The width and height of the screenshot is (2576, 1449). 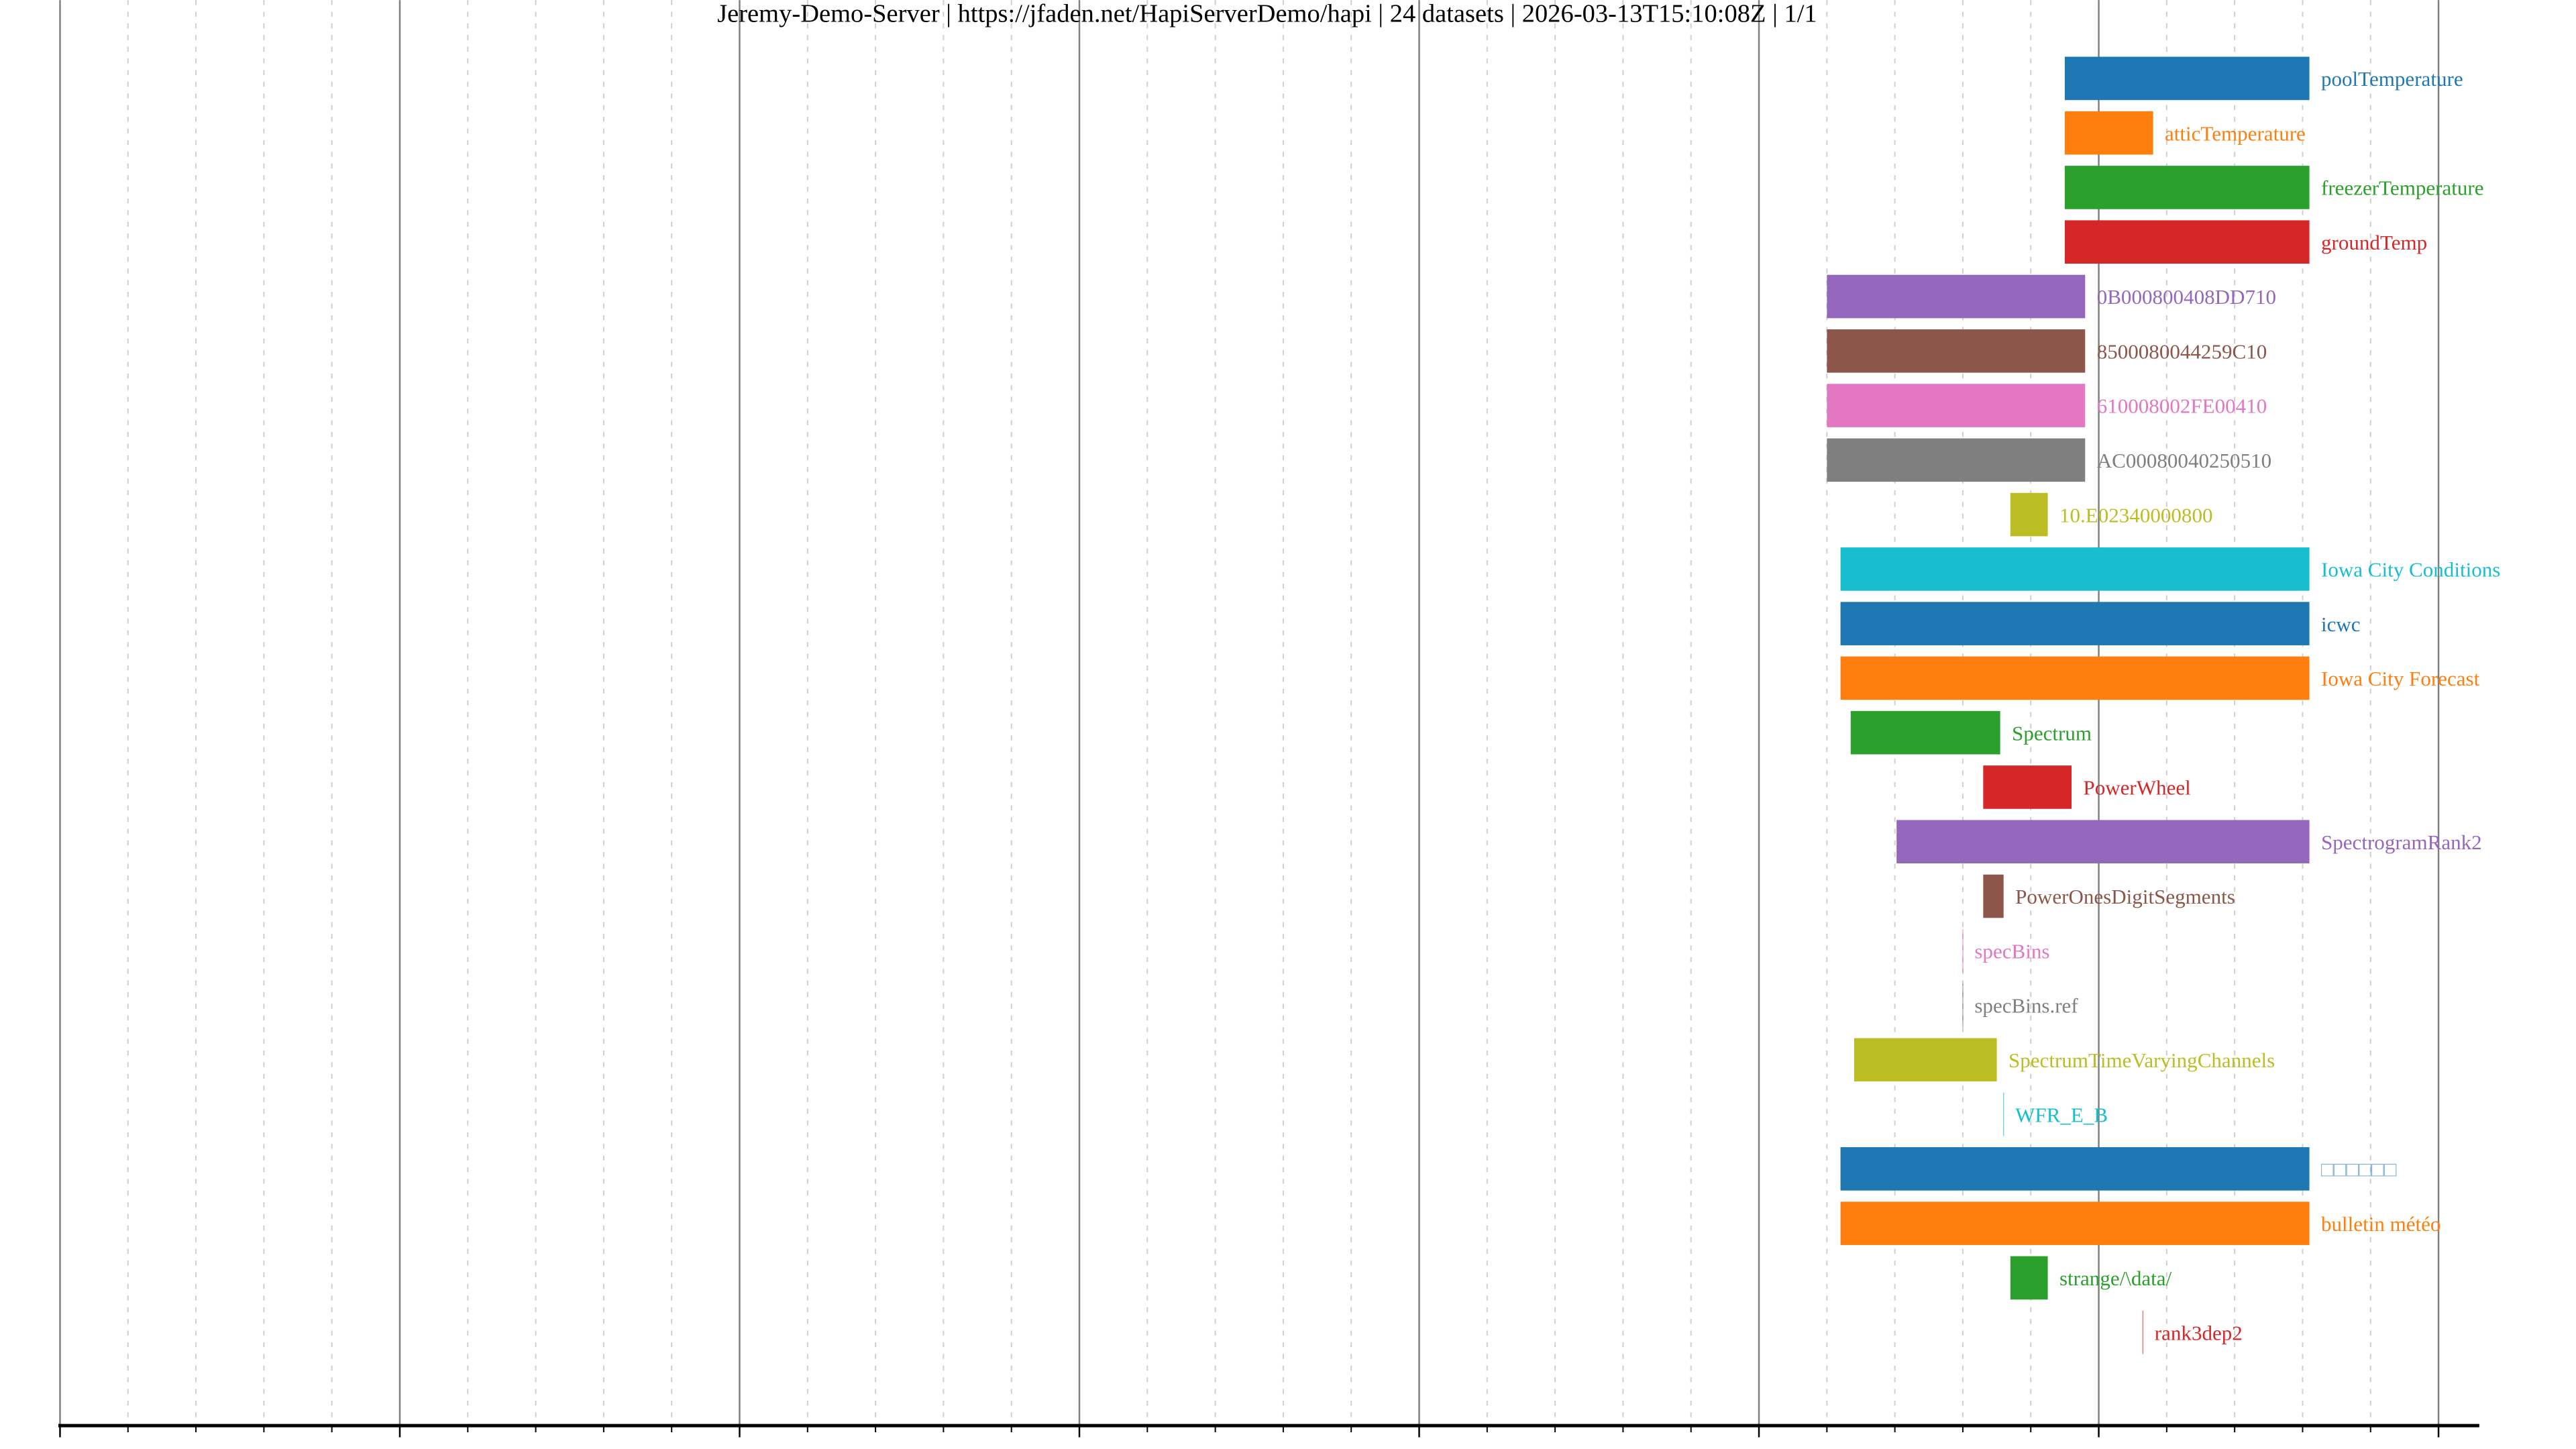 I want to click on dataset-row: Iowa City Forecast, so click(x=2160, y=678).